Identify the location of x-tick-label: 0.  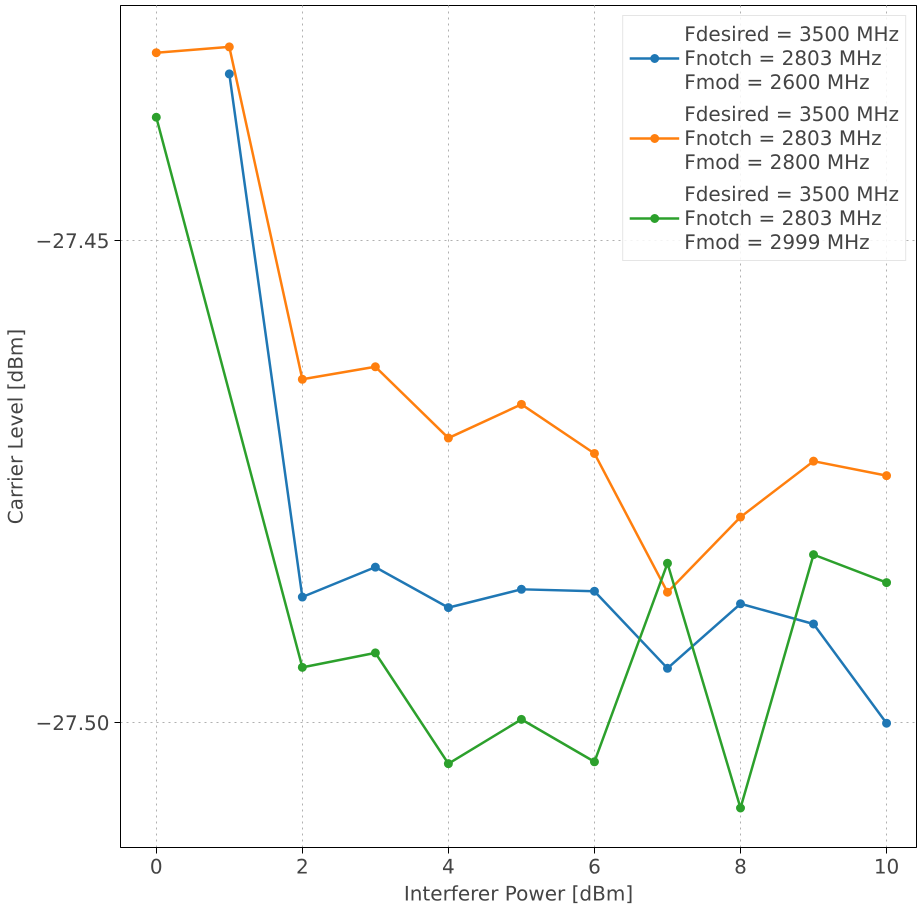
(156, 866).